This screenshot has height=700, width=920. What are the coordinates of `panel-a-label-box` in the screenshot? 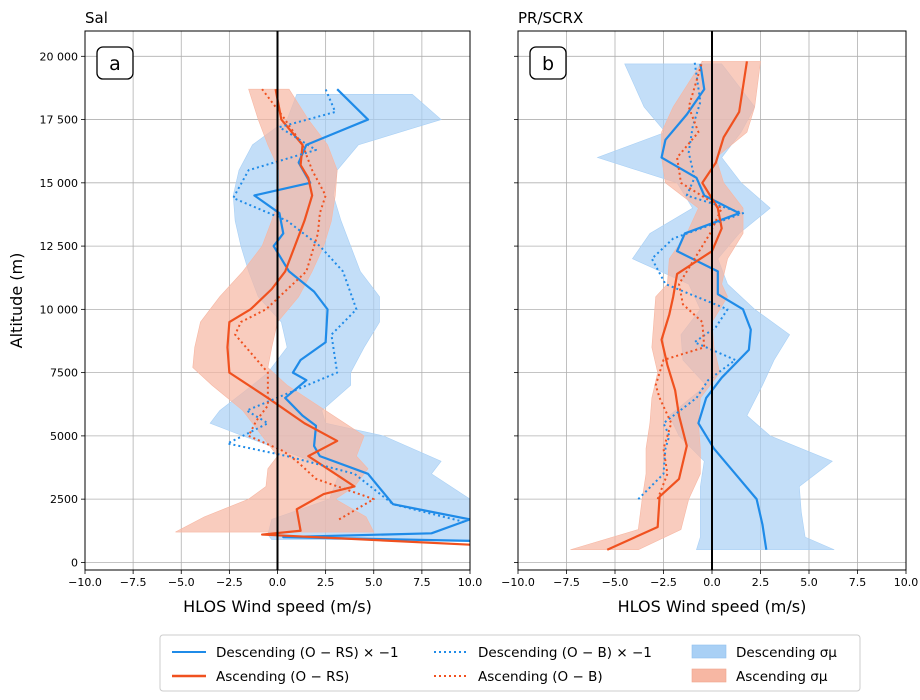 It's located at (115, 63).